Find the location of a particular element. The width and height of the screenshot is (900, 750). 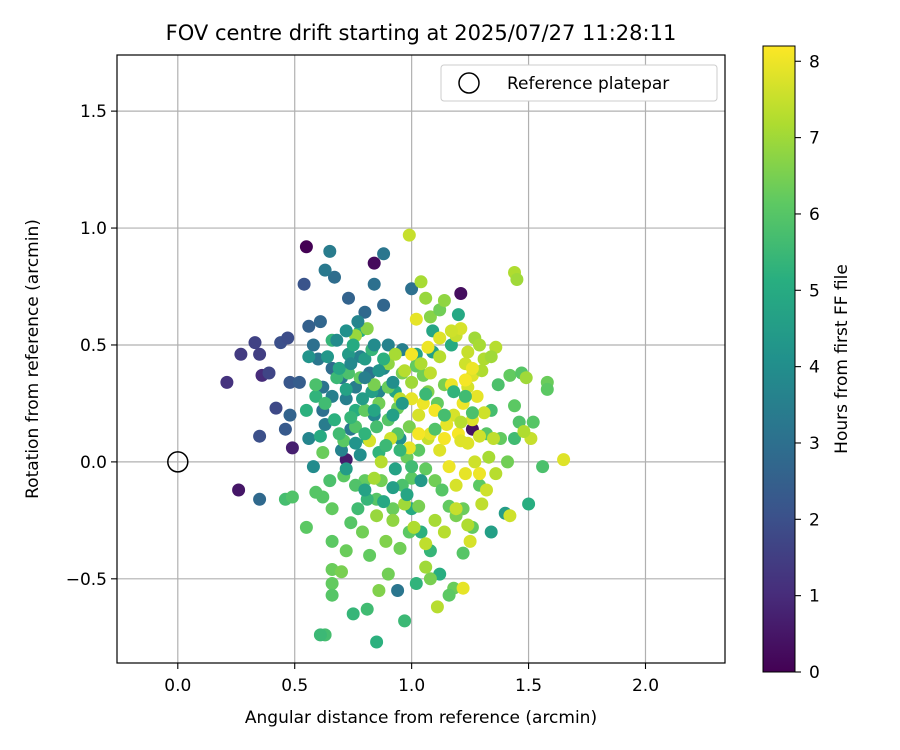

colorbar-tick-label: 8 is located at coordinates (814, 62).